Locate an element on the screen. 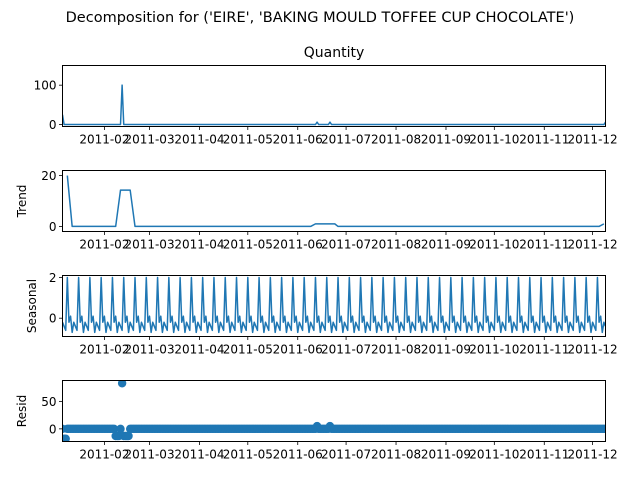  quantity-xtick-label: 2011-12 is located at coordinates (593, 140).